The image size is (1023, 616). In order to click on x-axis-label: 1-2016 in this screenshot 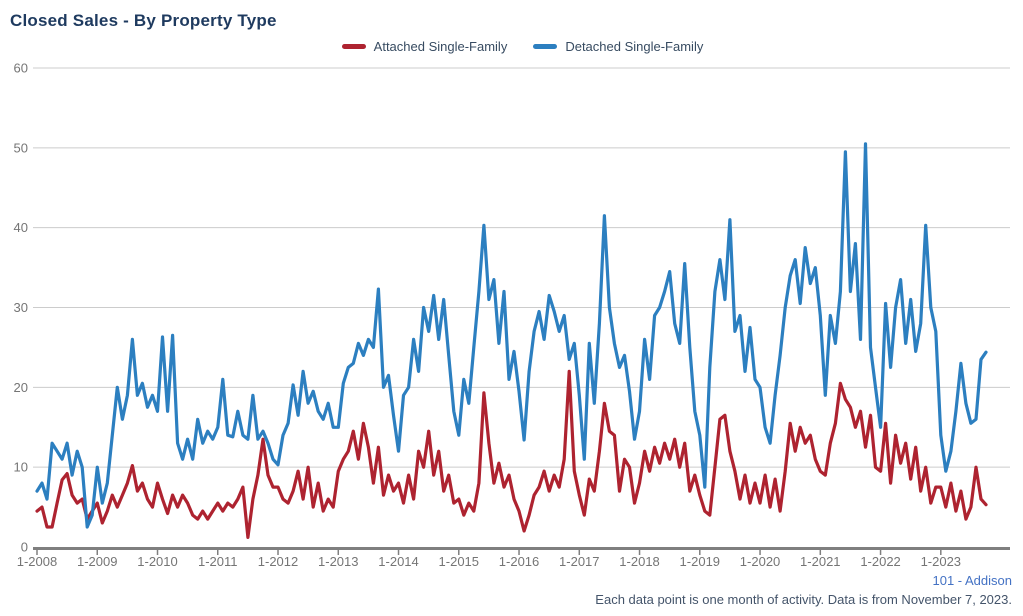, I will do `click(519, 561)`.